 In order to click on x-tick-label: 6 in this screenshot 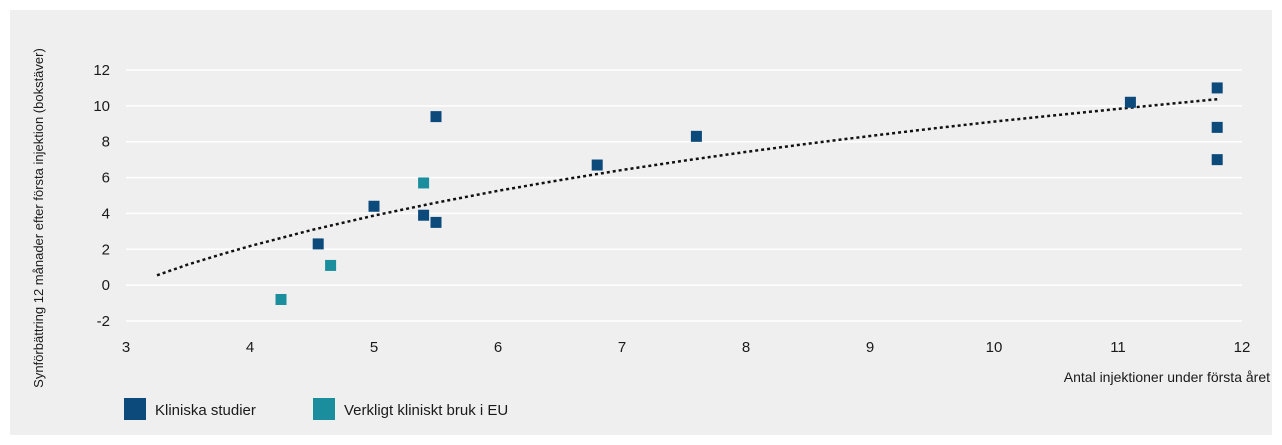, I will do `click(498, 347)`.